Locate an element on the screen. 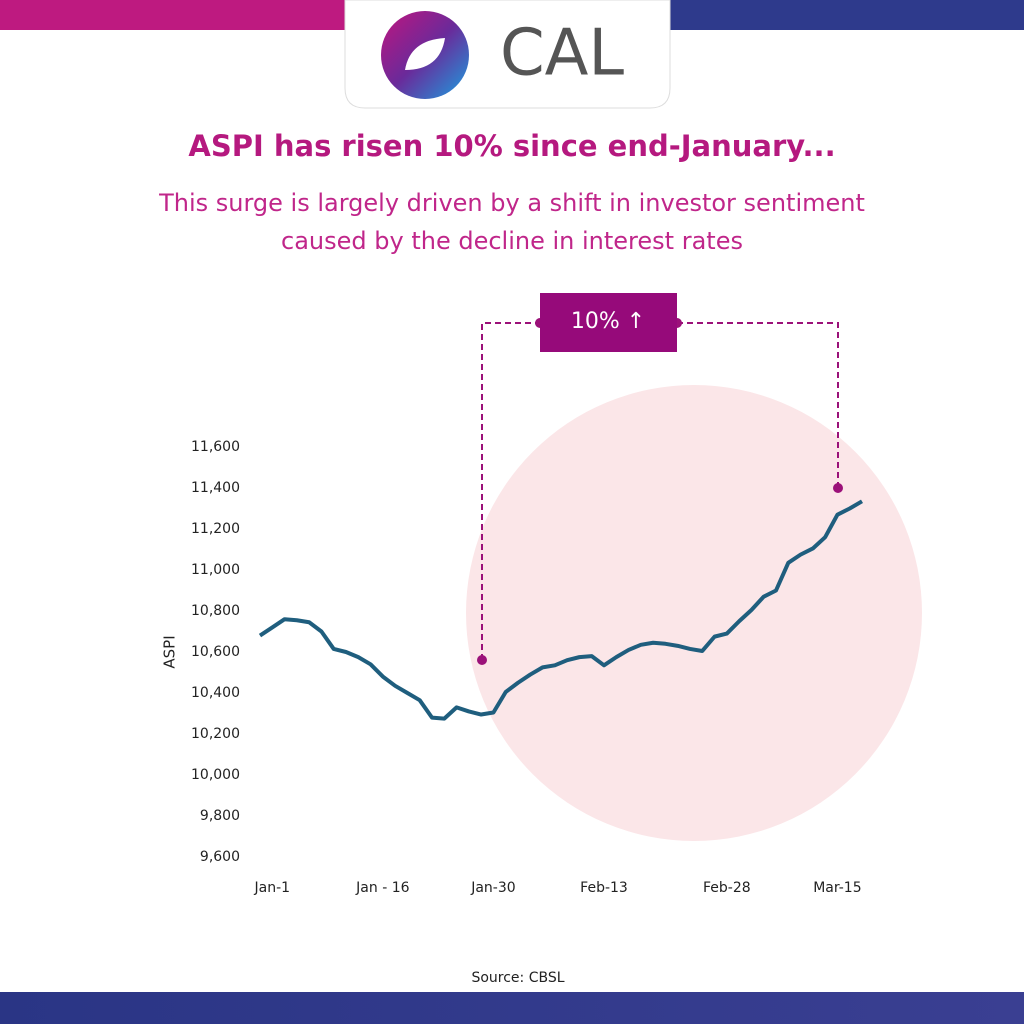 This screenshot has width=1024, height=1028. x-tick-label: Feb-28 is located at coordinates (727, 888).